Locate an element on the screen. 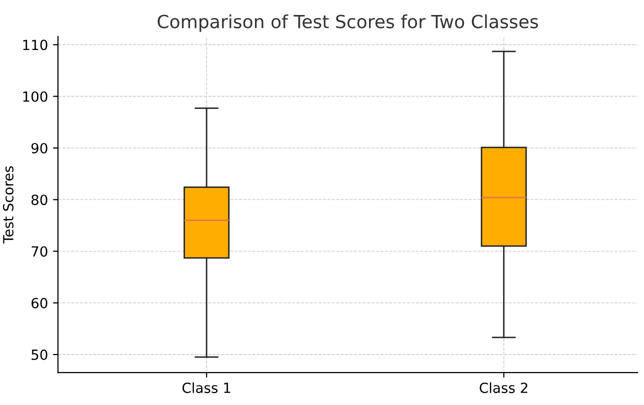 This screenshot has height=405, width=644. y-tick-label: 50 is located at coordinates (40, 354).